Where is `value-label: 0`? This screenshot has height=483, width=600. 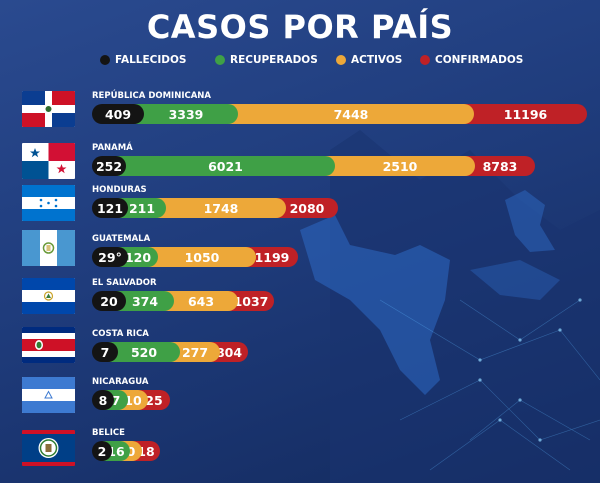
value-label: 0 is located at coordinates (131, 451).